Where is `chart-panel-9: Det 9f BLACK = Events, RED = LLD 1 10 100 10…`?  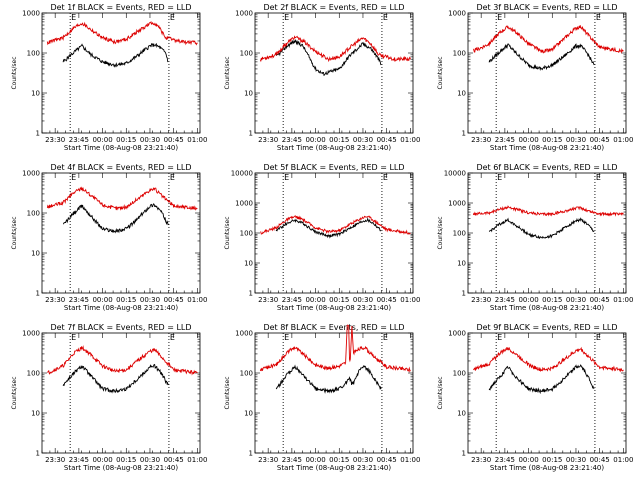 chart-panel-9: Det 9f BLACK = Events, RED = LLD 1 10 100 10… is located at coordinates (535, 397).